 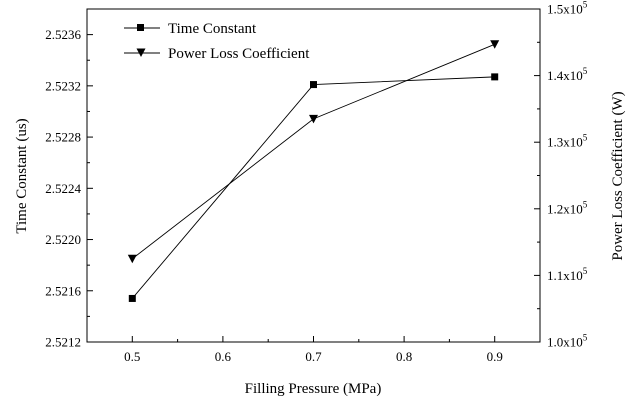 I want to click on y-right-tick-label: 1.5x10⁵, so click(x=567, y=8).